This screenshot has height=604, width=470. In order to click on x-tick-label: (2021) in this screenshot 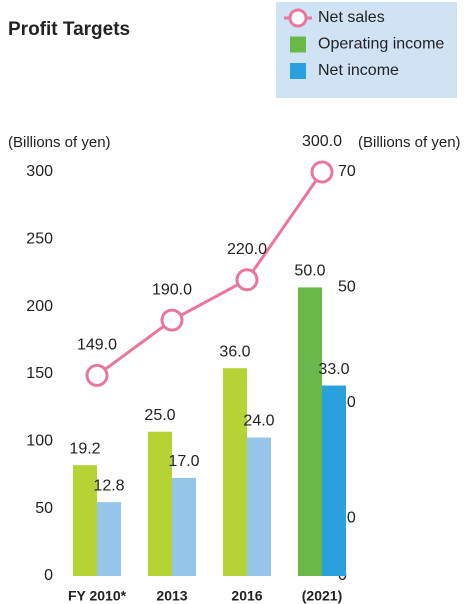, I will do `click(322, 596)`.